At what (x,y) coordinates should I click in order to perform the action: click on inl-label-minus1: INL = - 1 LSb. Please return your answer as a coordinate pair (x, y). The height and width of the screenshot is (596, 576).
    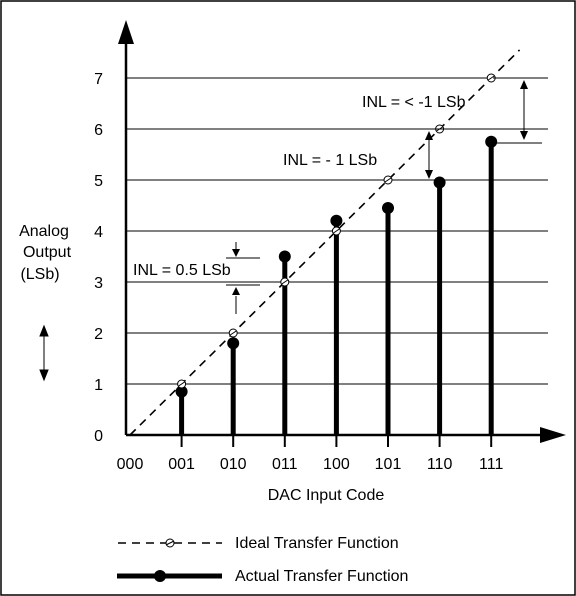
    Looking at the image, I should click on (330, 160).